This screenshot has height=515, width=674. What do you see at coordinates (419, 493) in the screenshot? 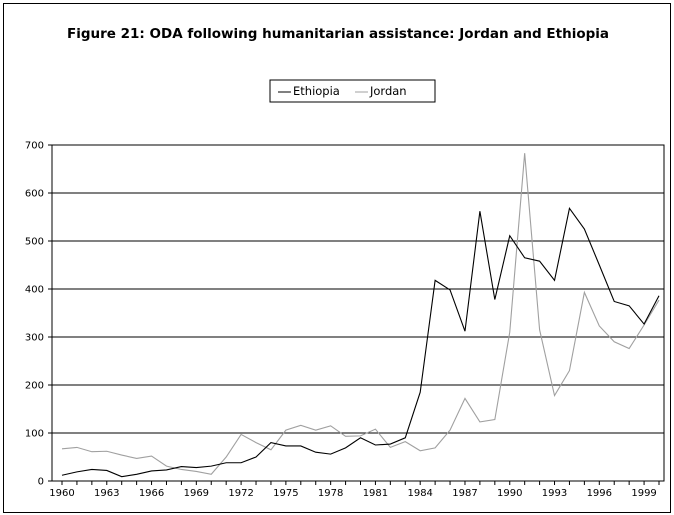
I see `x-tick-label-1984: 1984` at bounding box center [419, 493].